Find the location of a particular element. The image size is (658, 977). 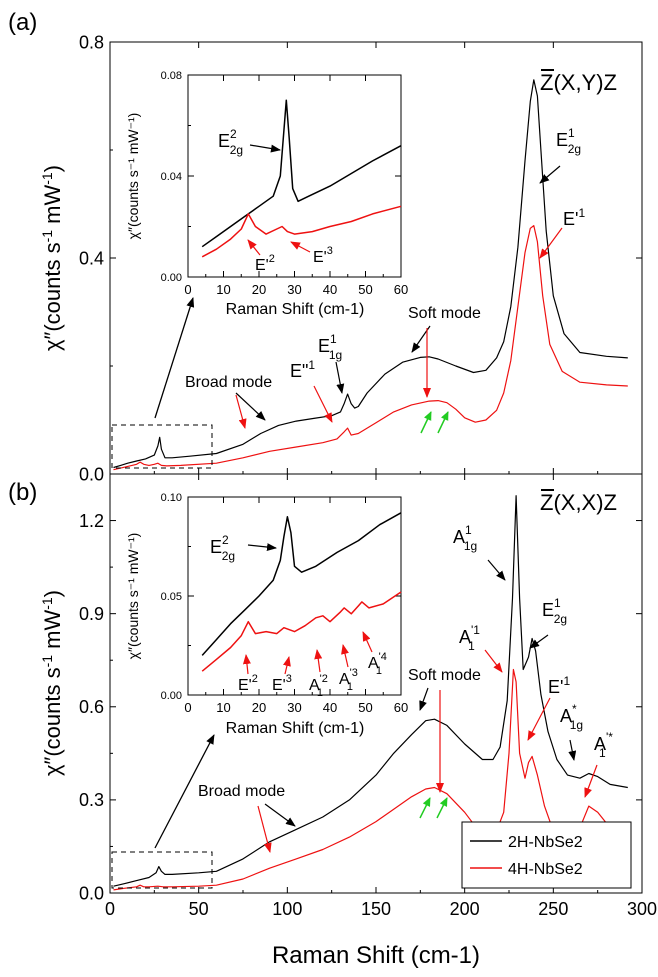

annotation-a1-prime-star: A'* 1 is located at coordinates (603, 745).